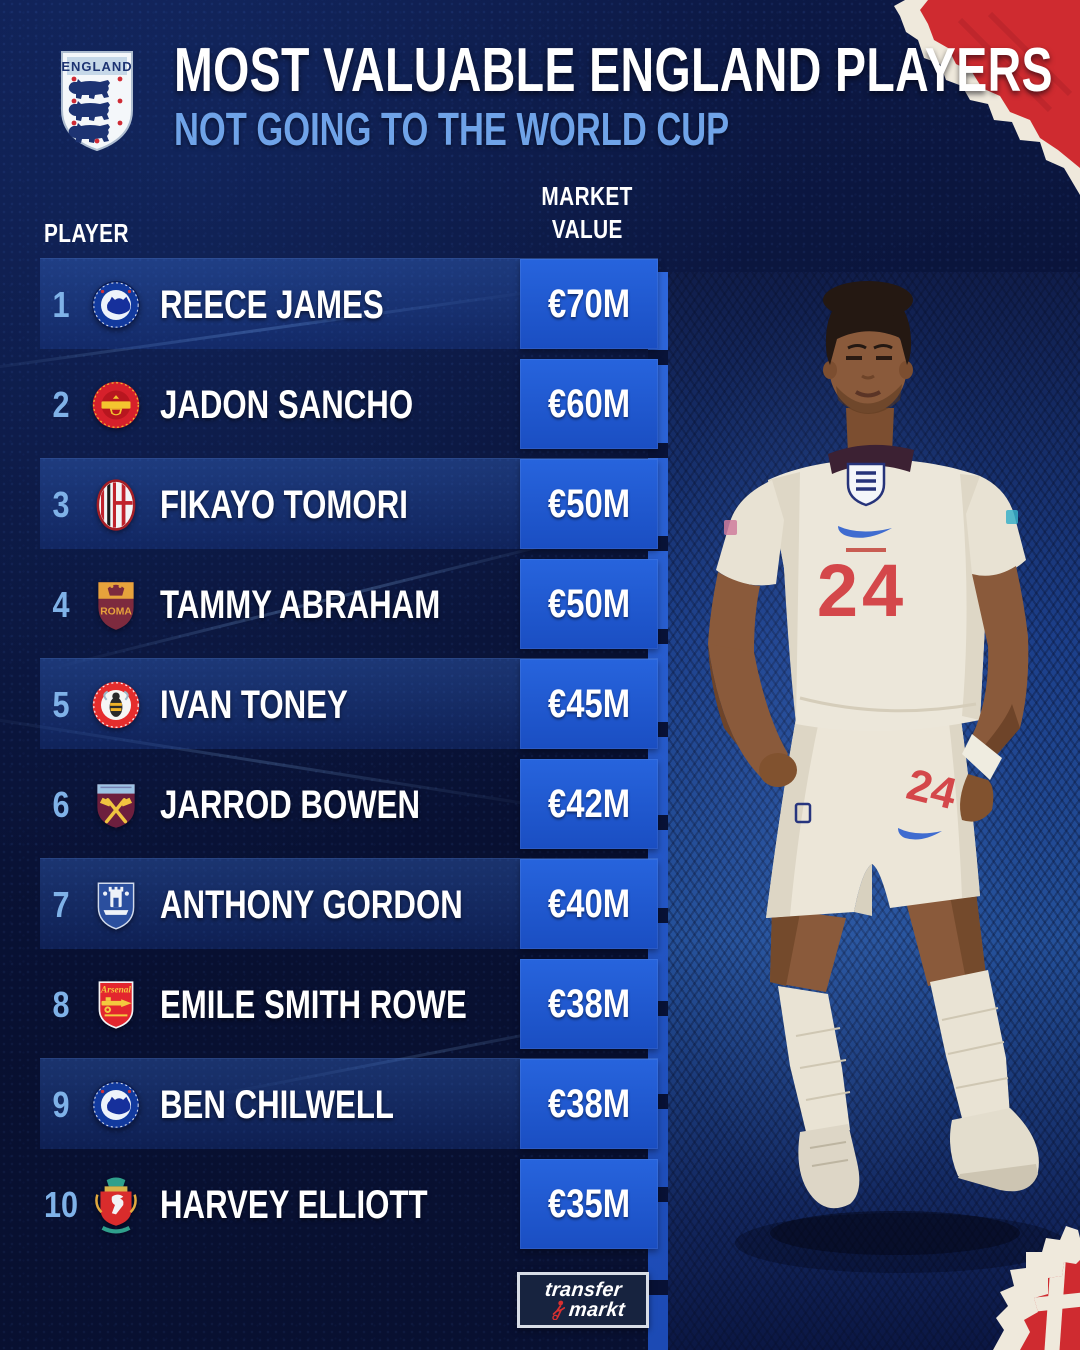 This screenshot has height=1350, width=1080. What do you see at coordinates (290, 804) in the screenshot?
I see `player-name: JARROD BOWEN` at bounding box center [290, 804].